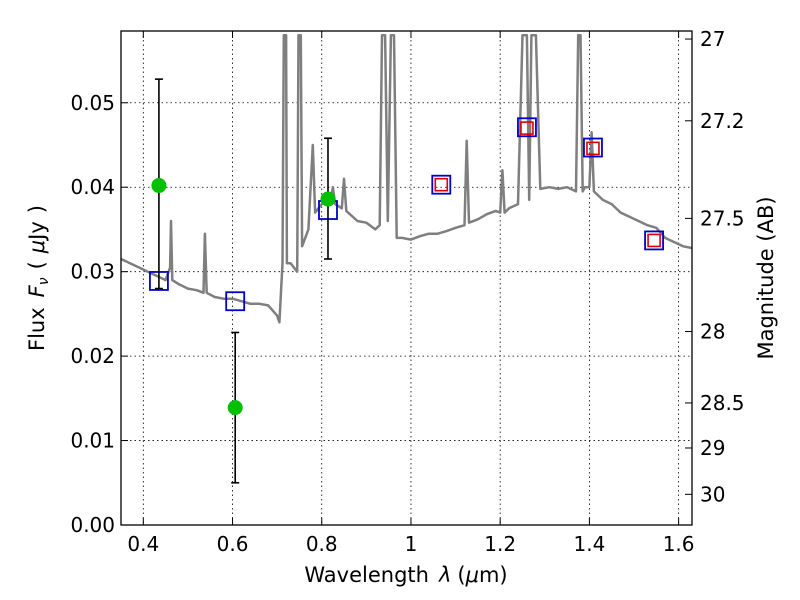  What do you see at coordinates (92, 272) in the screenshot?
I see `y-tick-label: 0.03` at bounding box center [92, 272].